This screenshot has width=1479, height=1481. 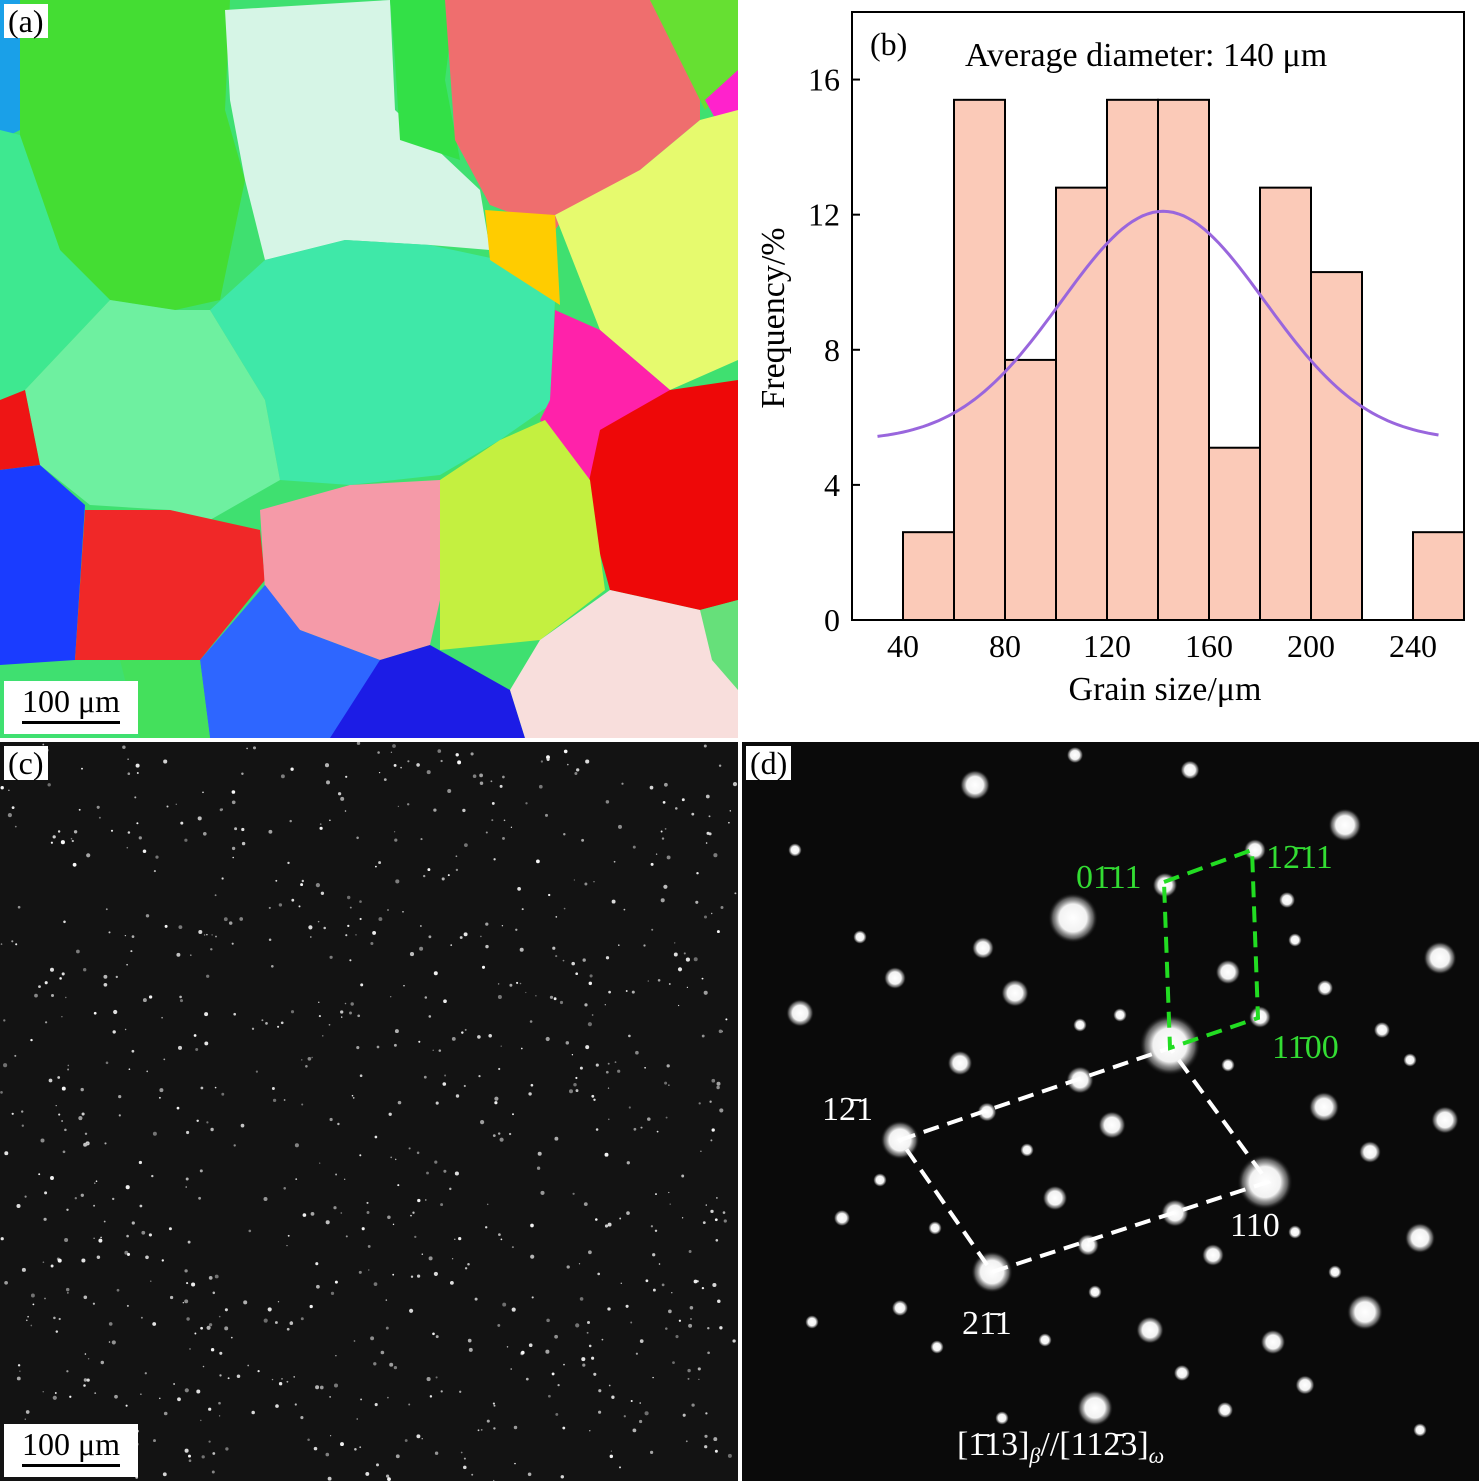 I want to click on average-diameter-annotation: Average diameter: 140 μm, so click(x=1146, y=55).